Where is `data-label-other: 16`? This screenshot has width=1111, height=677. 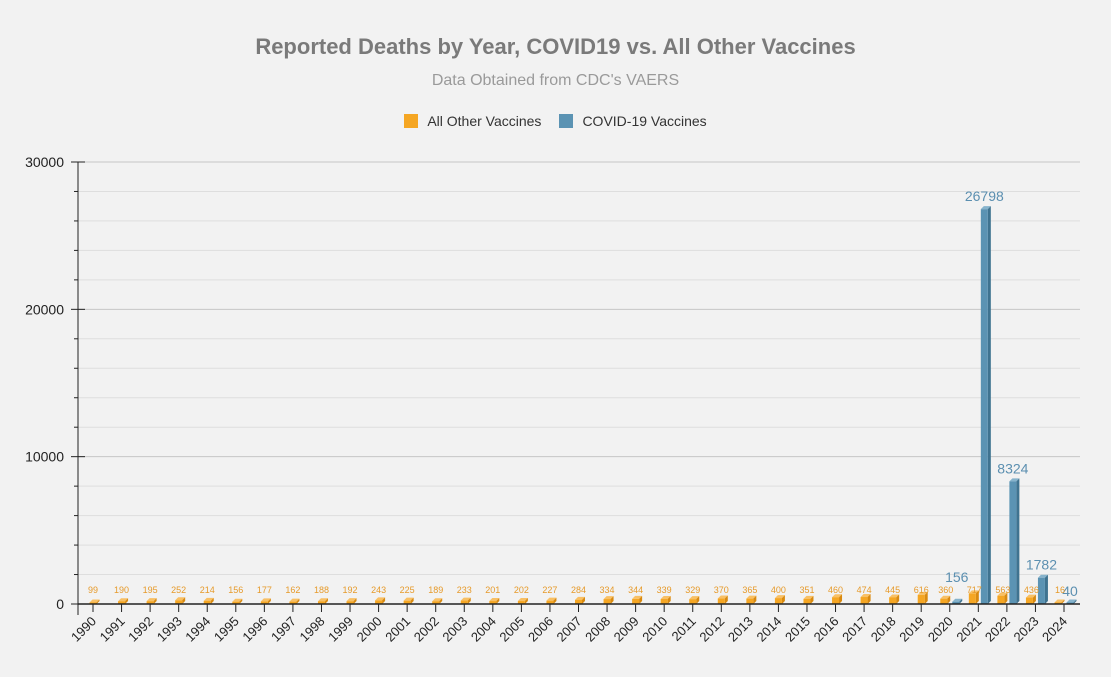 data-label-other: 16 is located at coordinates (1060, 590).